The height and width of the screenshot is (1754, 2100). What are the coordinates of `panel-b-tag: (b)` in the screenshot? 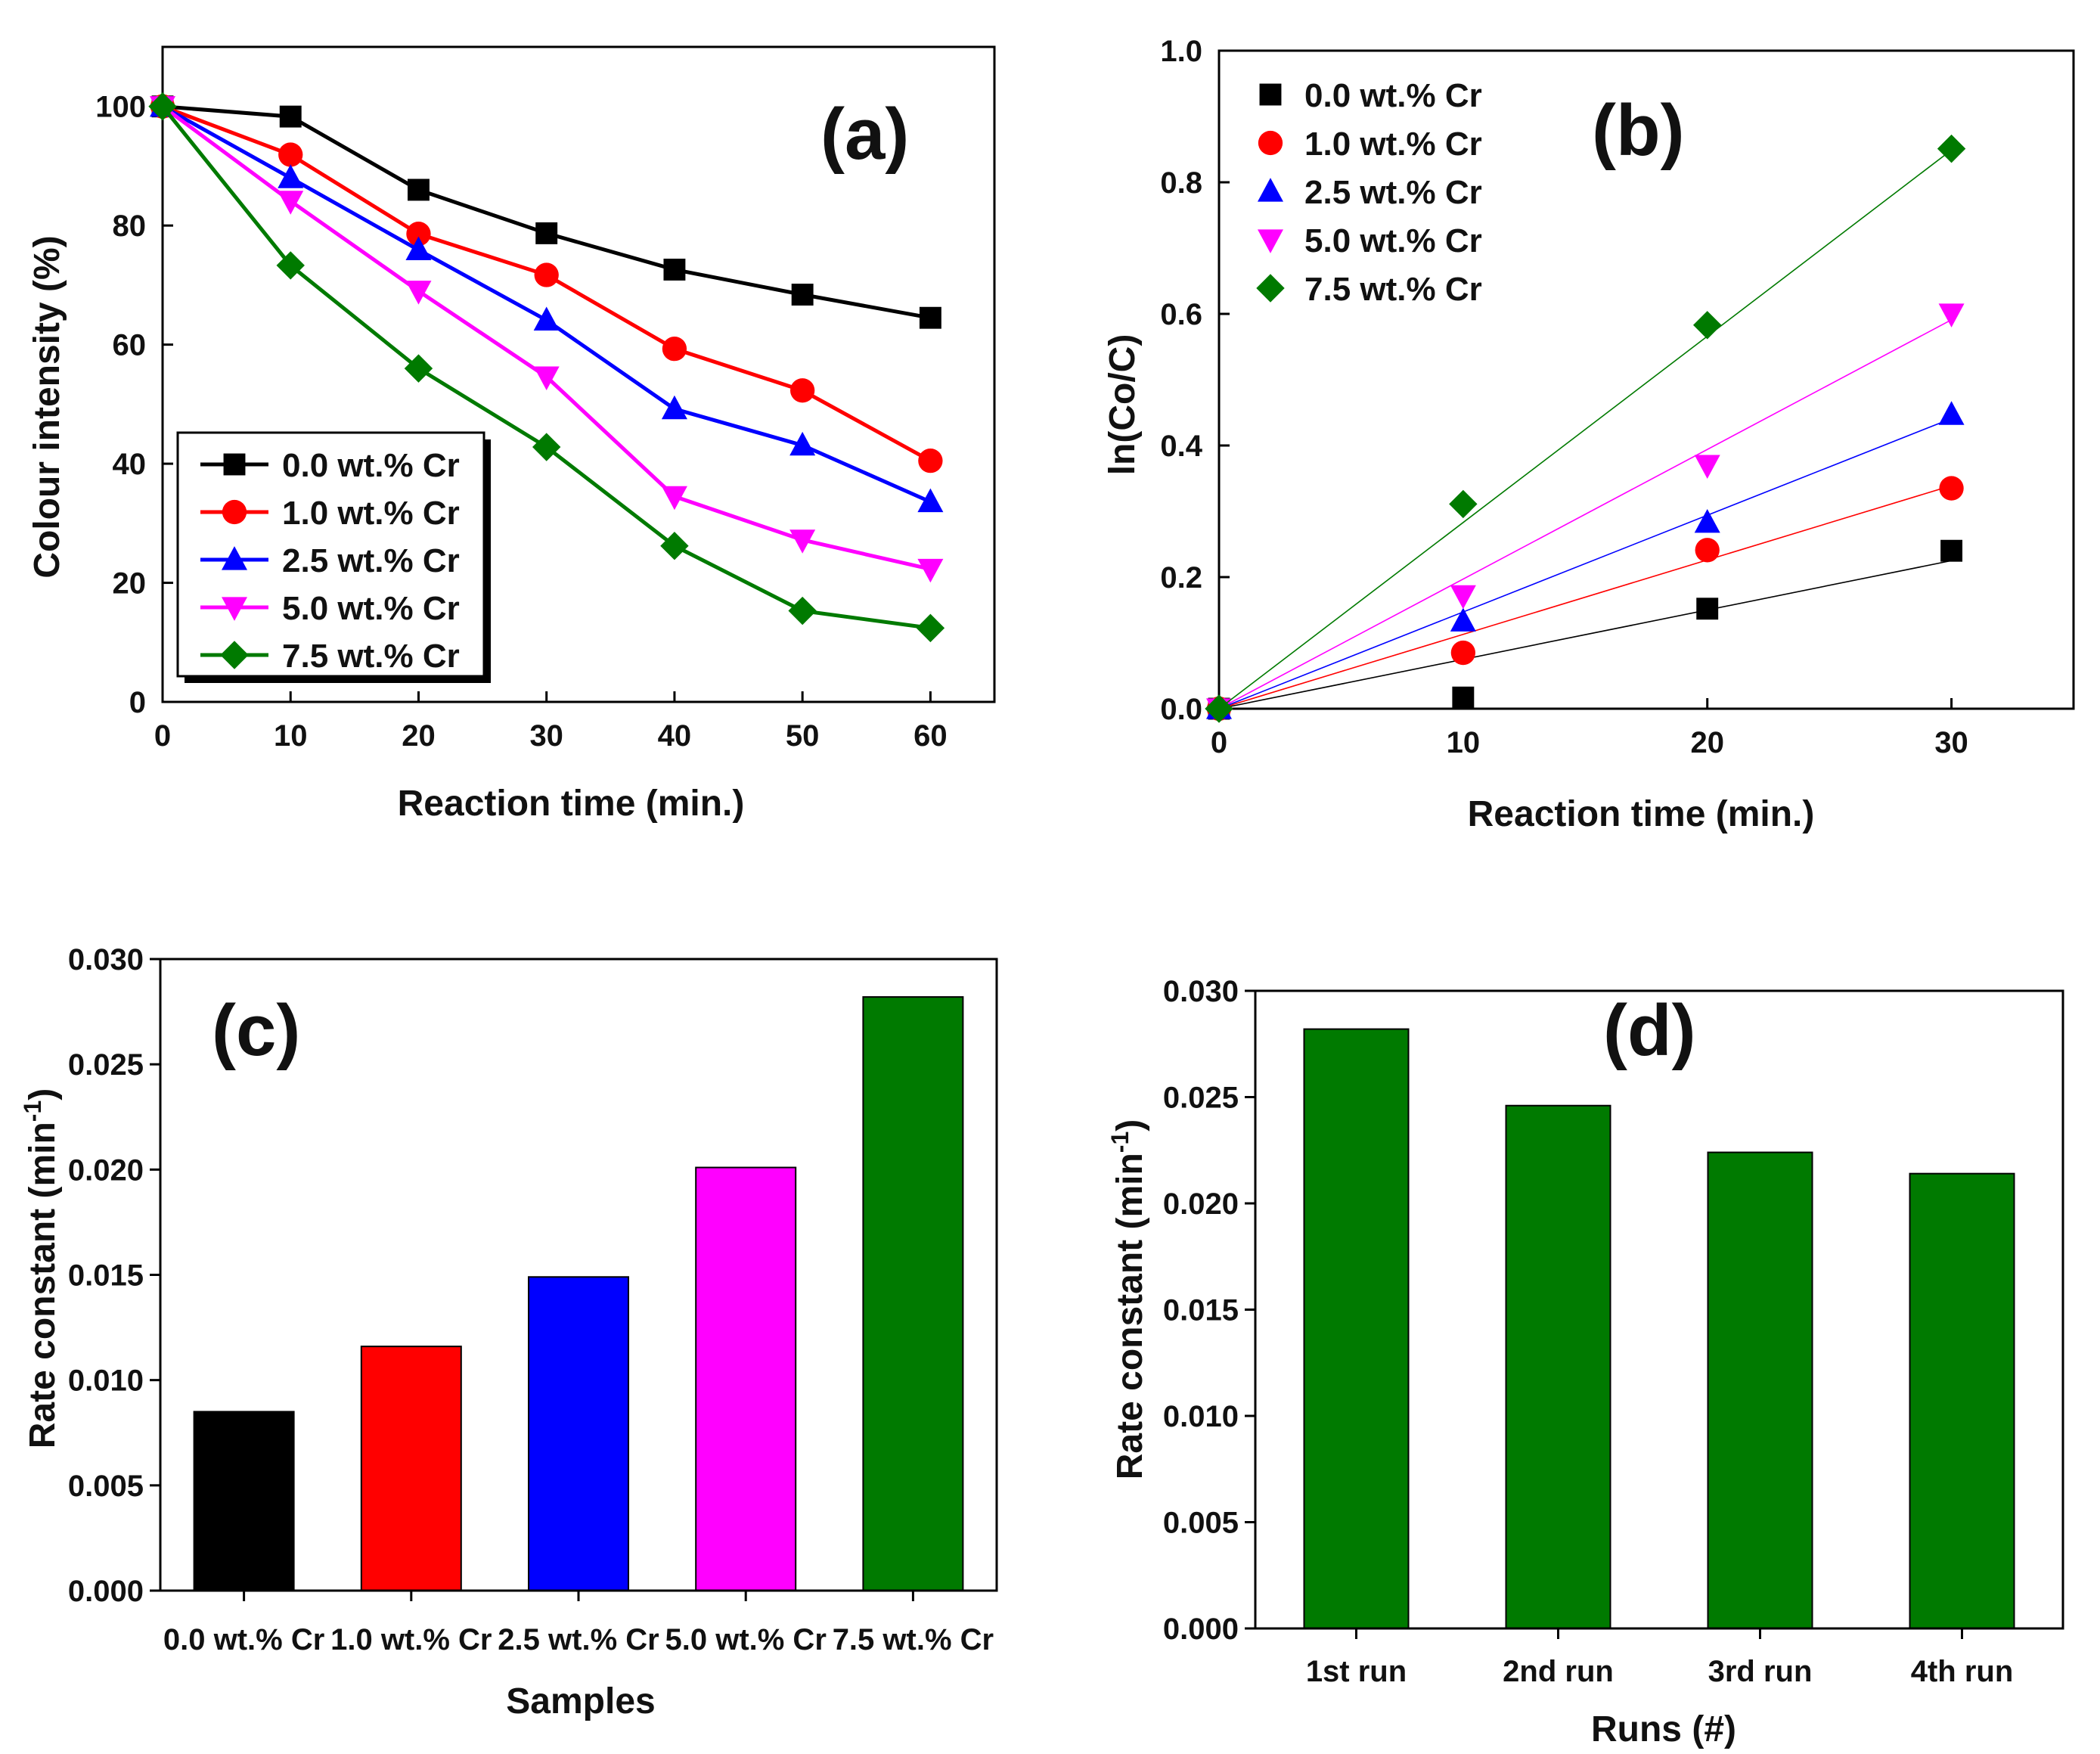 It's located at (1639, 130).